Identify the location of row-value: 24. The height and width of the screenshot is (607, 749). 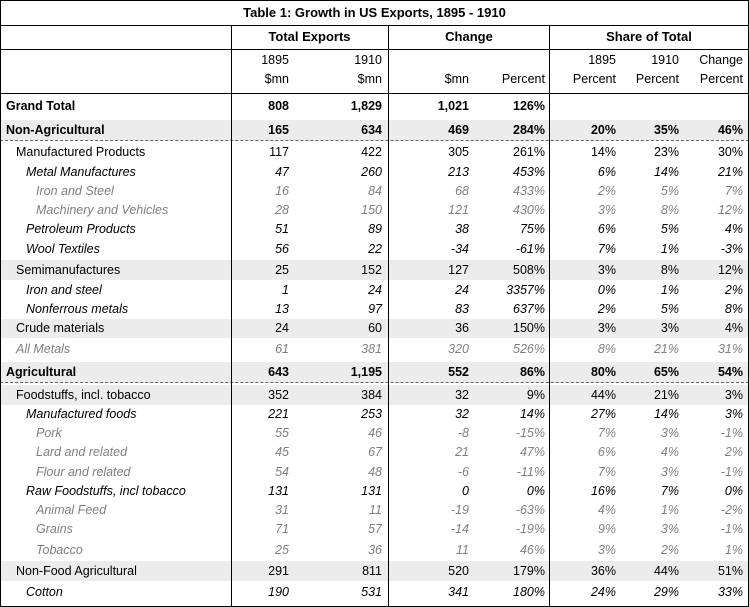
(282, 328).